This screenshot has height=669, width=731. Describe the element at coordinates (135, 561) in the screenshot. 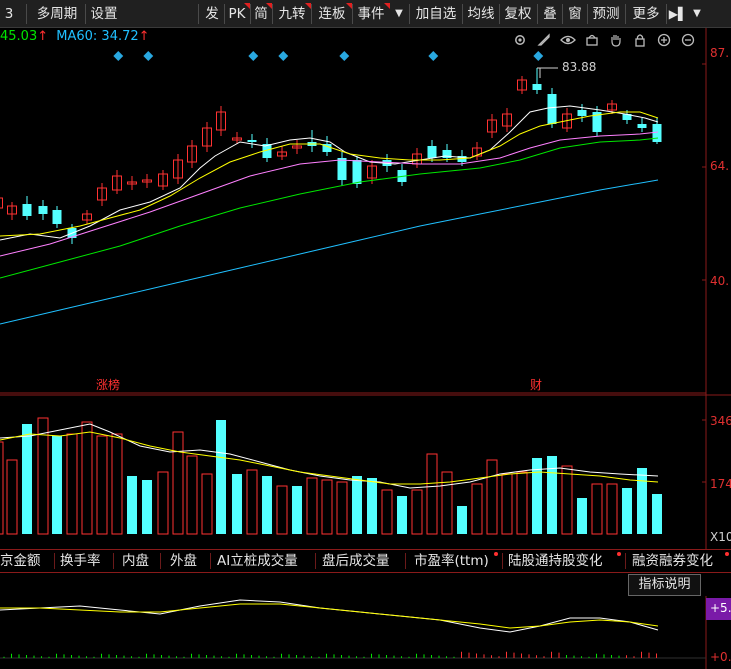

I see `tab-inner-volume: 内盘` at that location.